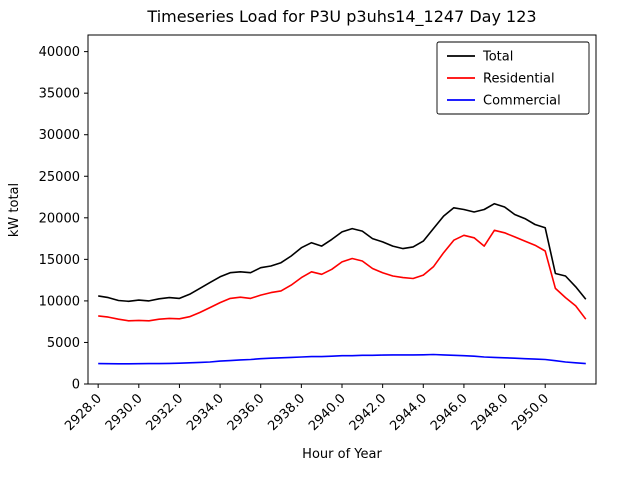  What do you see at coordinates (59, 301) in the screenshot?
I see `y-tick-label: 10000` at bounding box center [59, 301].